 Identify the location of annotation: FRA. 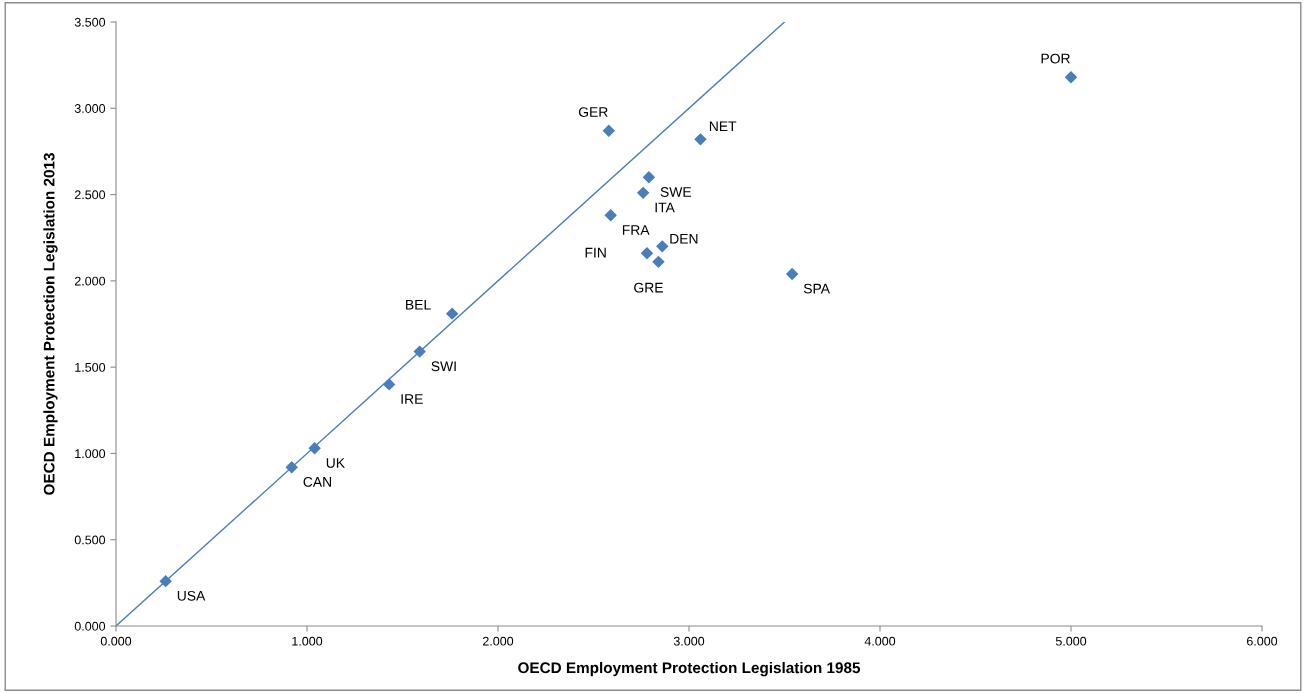
(636, 230).